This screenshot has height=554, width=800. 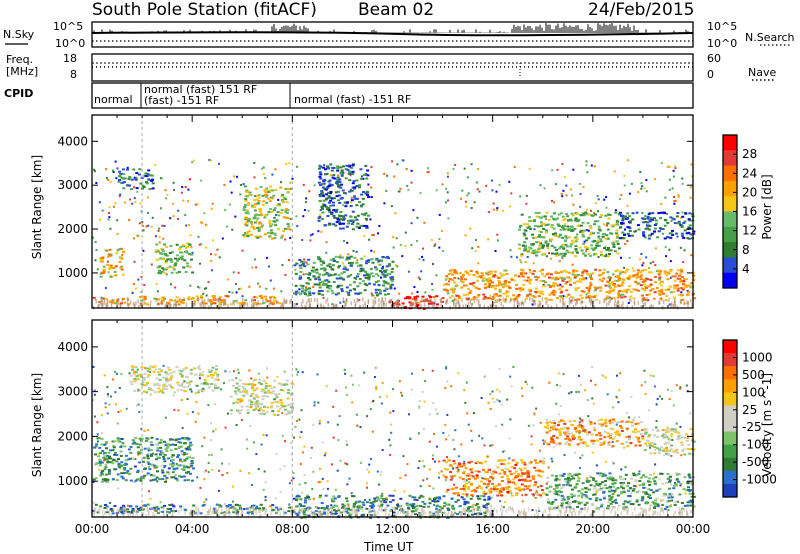 I want to click on nave-label: Nave, so click(x=762, y=72).